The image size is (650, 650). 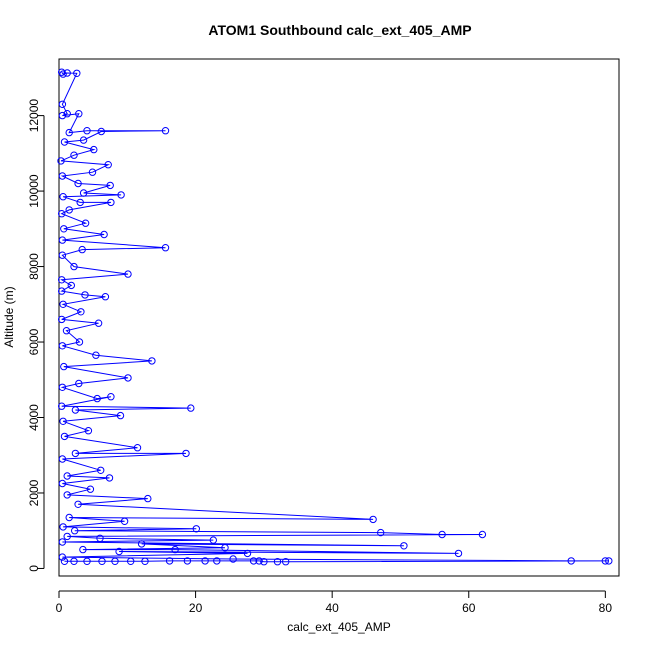 I want to click on x-tick-label: 0, so click(x=59, y=608).